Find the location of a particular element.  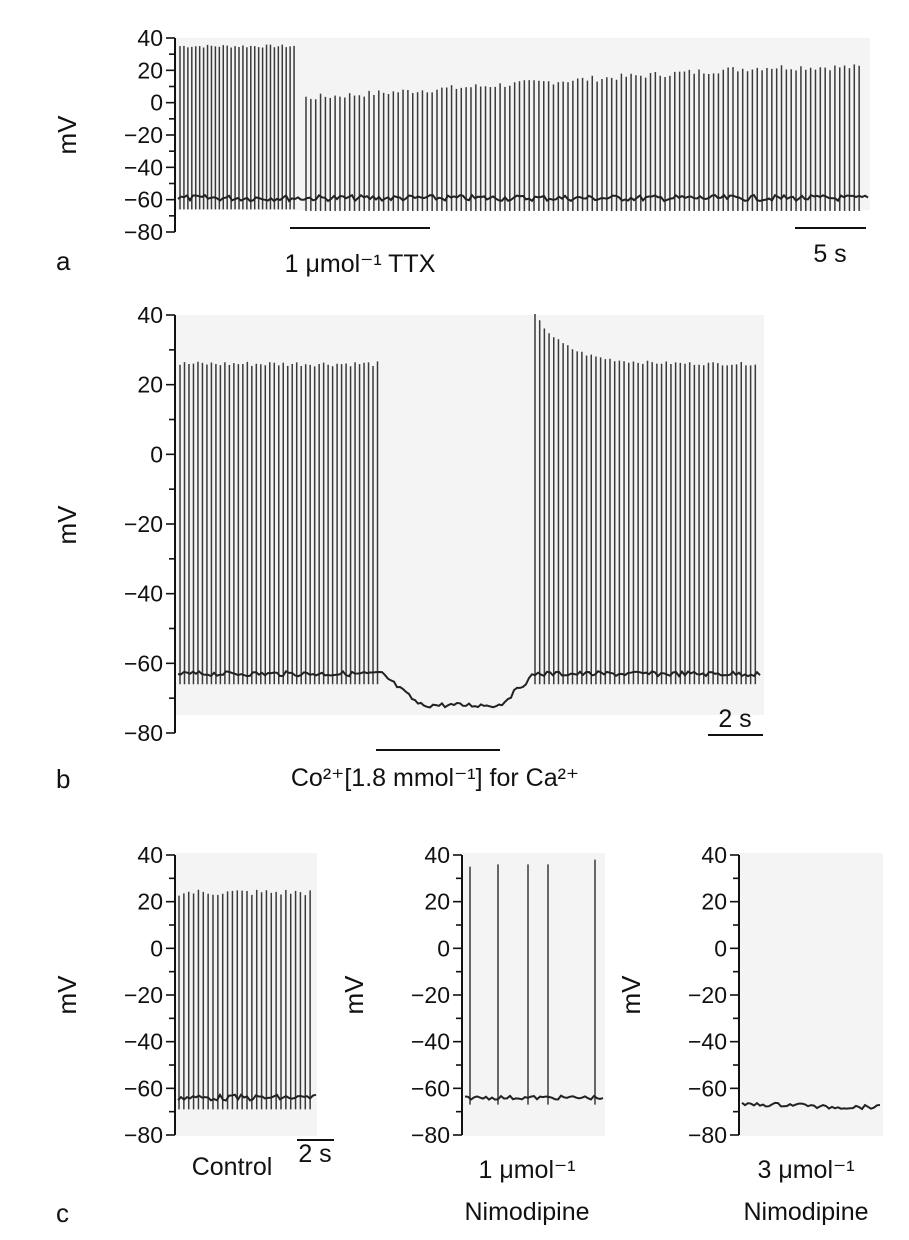

panel-c1-ylabel: mV is located at coordinates (67, 995).